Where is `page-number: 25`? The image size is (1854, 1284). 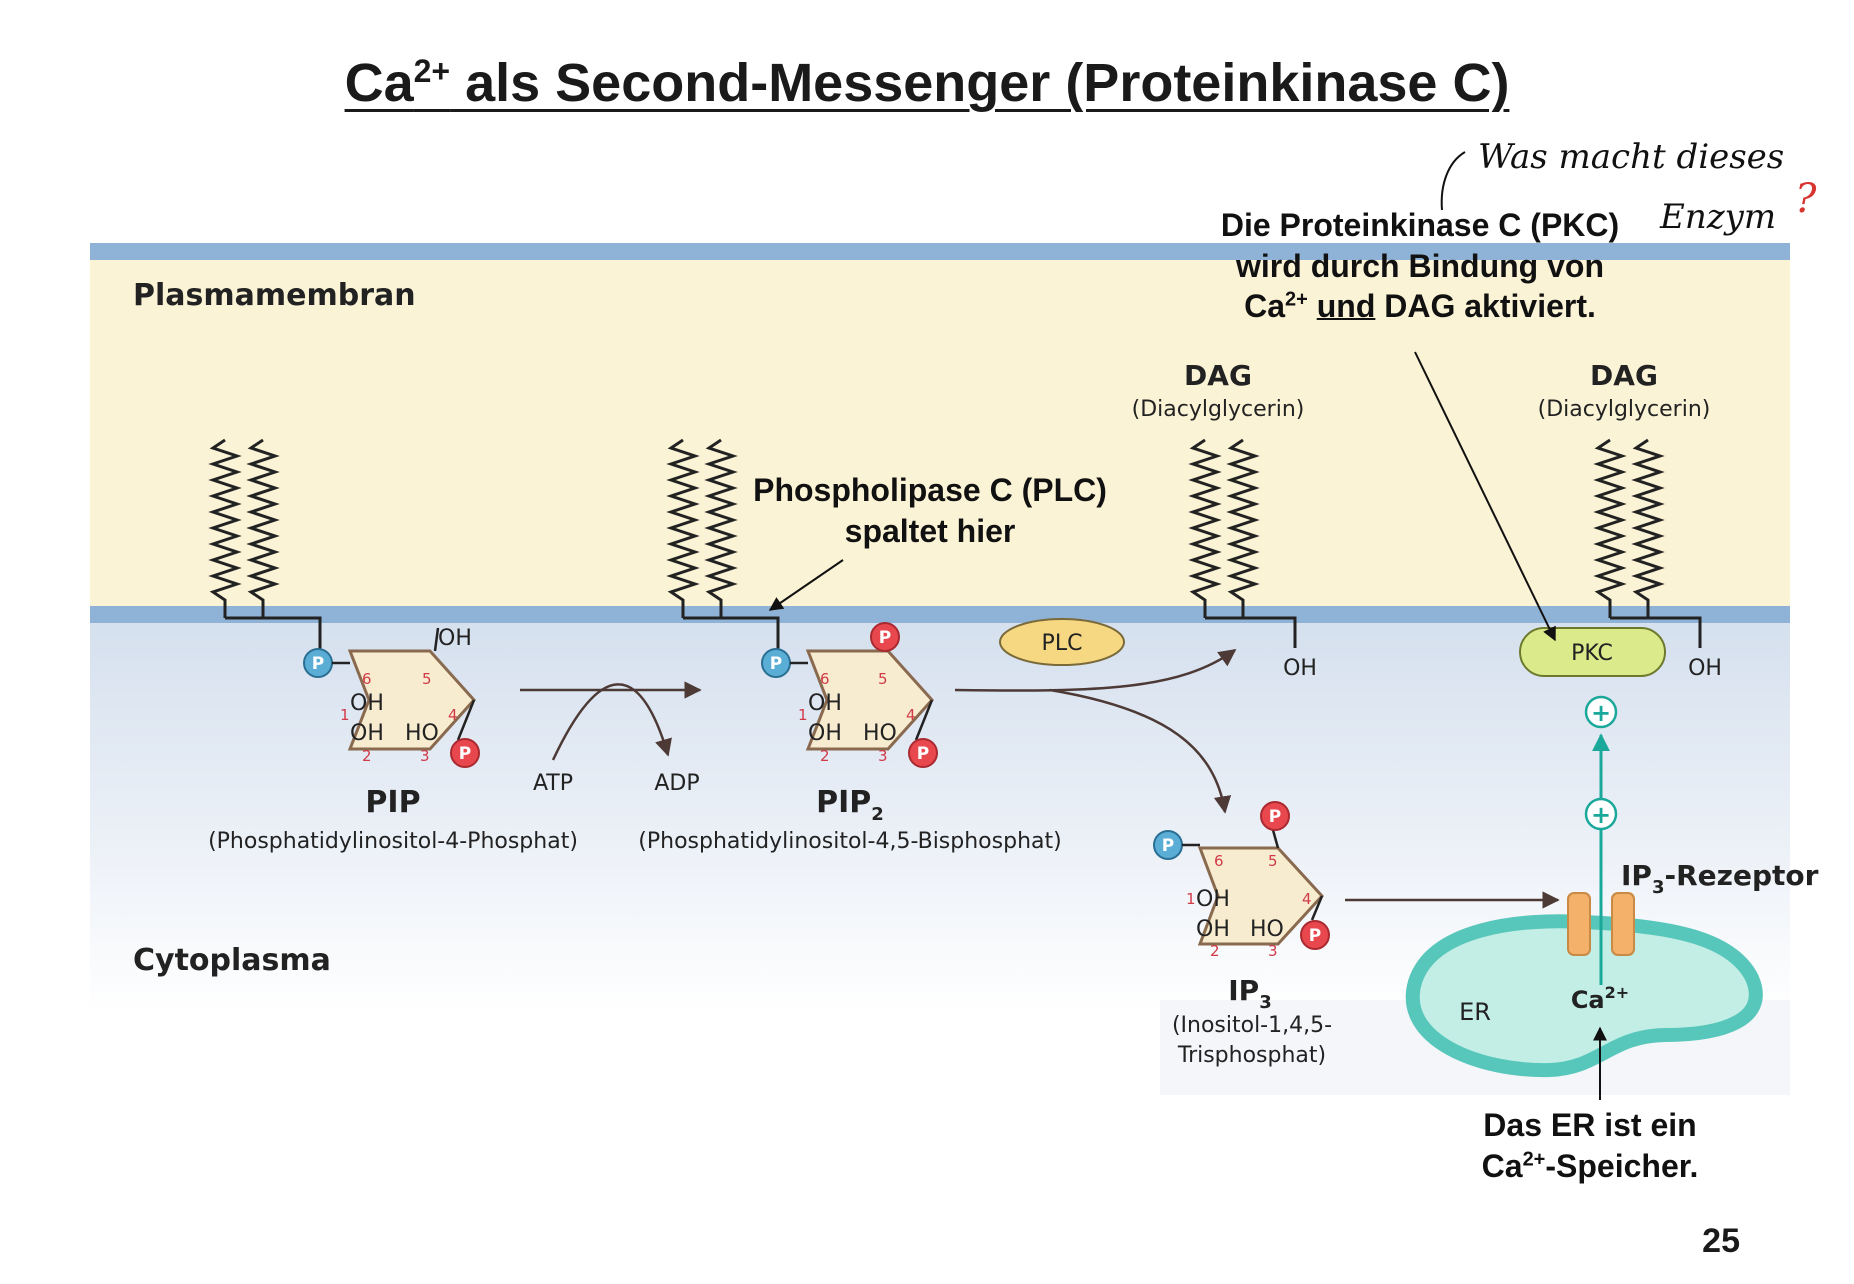 page-number: 25 is located at coordinates (1721, 1241).